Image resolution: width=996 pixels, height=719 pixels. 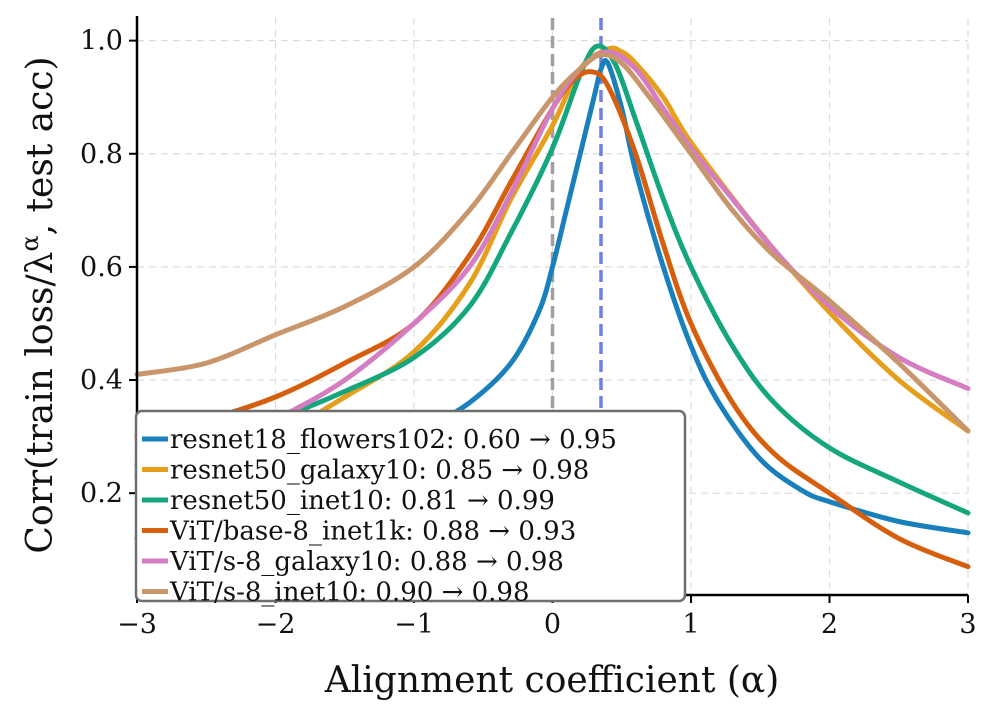 What do you see at coordinates (362, 501) in the screenshot?
I see `legend-label-resnet50-inet10: resnet50_inet10: 0.81 → 0.99` at bounding box center [362, 501].